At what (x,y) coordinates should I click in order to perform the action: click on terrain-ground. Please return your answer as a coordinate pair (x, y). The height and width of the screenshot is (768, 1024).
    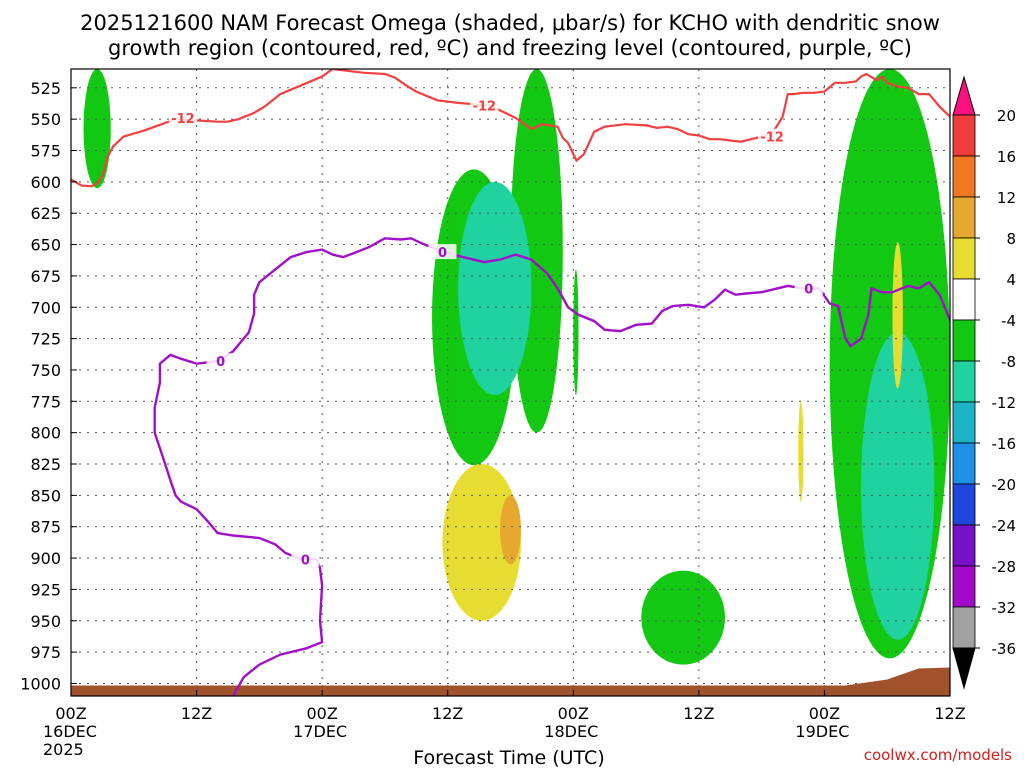
    Looking at the image, I should click on (510, 681).